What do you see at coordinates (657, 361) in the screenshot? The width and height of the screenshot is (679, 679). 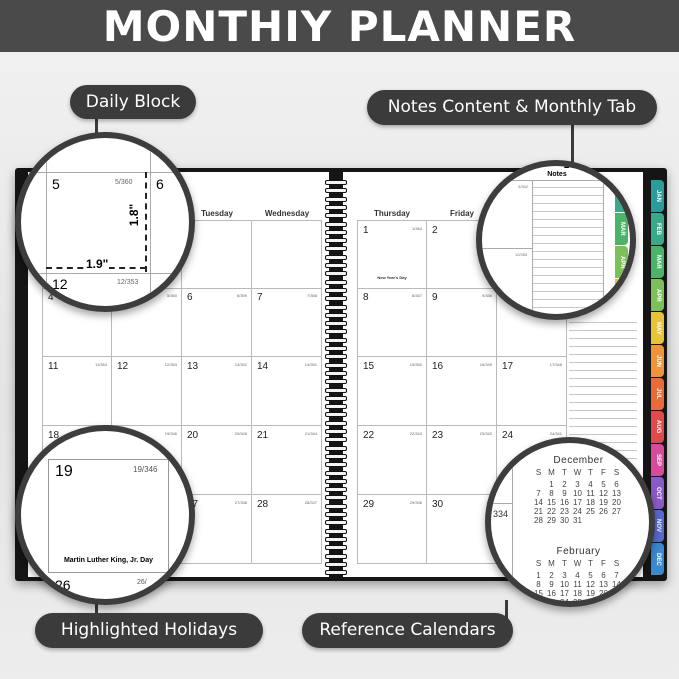 I see `month-tab-jun: JUN` at bounding box center [657, 361].